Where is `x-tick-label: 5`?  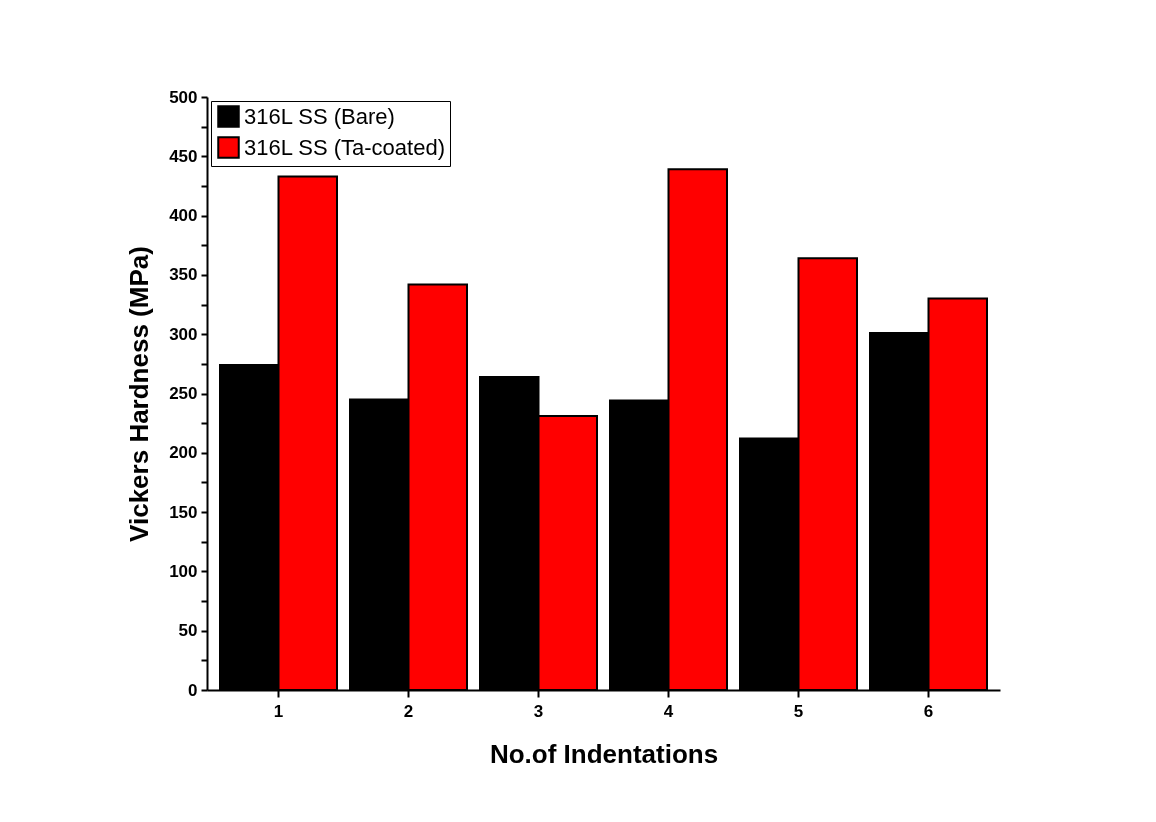
x-tick-label: 5 is located at coordinates (798, 711).